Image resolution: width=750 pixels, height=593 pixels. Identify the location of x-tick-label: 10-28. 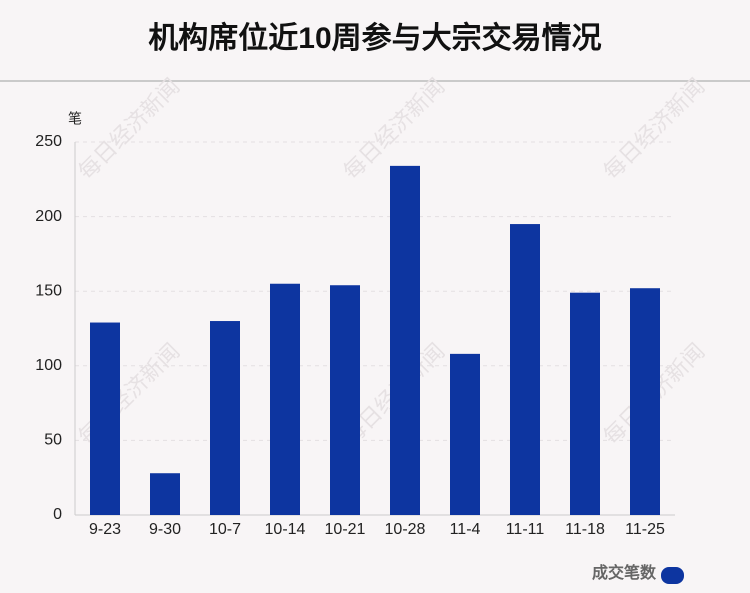
(405, 529).